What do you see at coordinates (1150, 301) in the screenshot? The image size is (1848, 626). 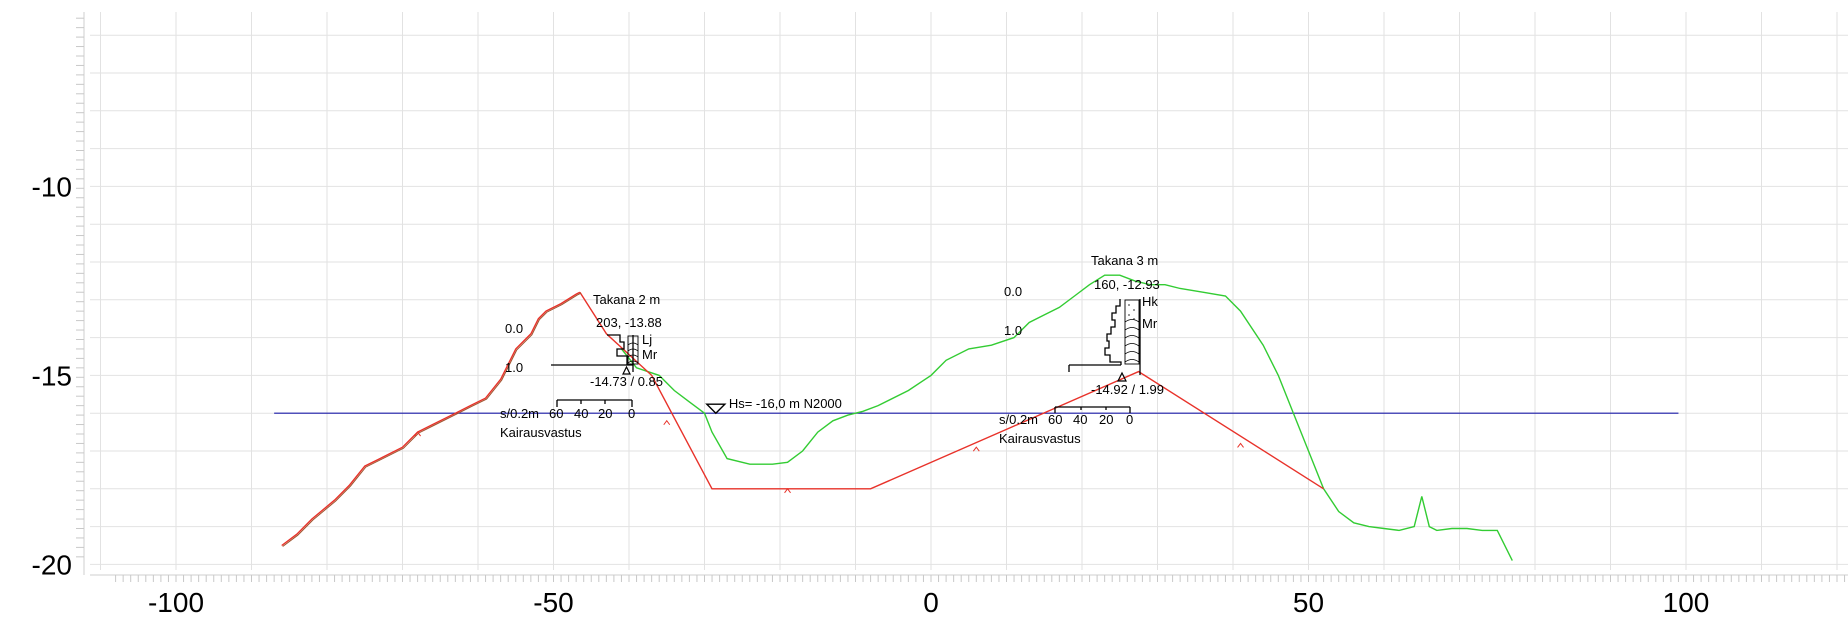 I see `sounding-right-layer-1: Hk` at bounding box center [1150, 301].